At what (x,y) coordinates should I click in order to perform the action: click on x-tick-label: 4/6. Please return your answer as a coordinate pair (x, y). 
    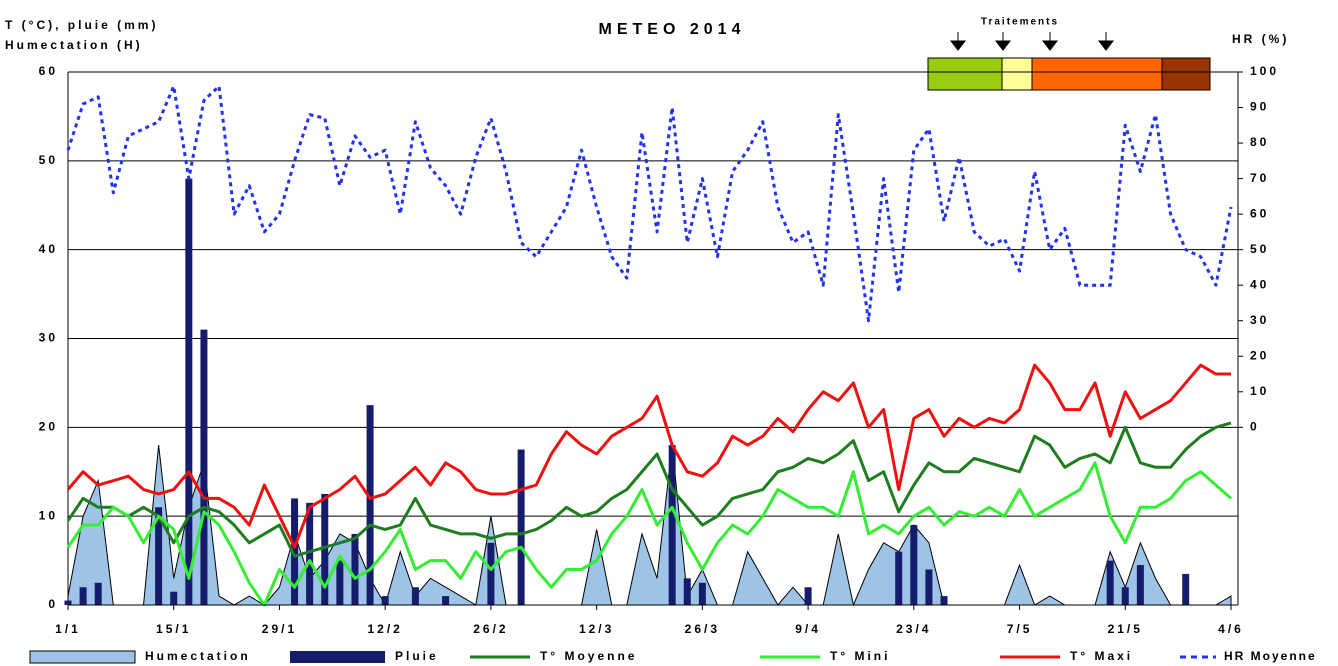
    Looking at the image, I should click on (1231, 629).